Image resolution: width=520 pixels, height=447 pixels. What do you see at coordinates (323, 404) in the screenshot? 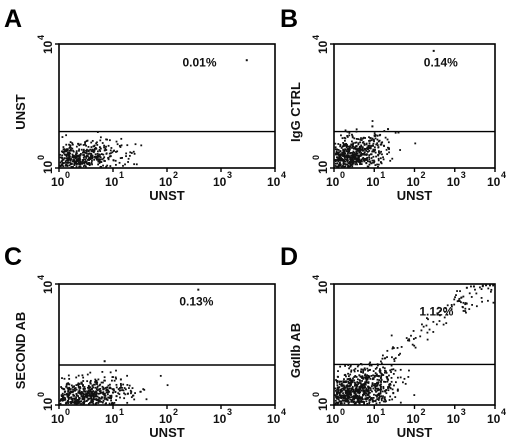
I see `y-tick-label: 10` at bounding box center [323, 404].